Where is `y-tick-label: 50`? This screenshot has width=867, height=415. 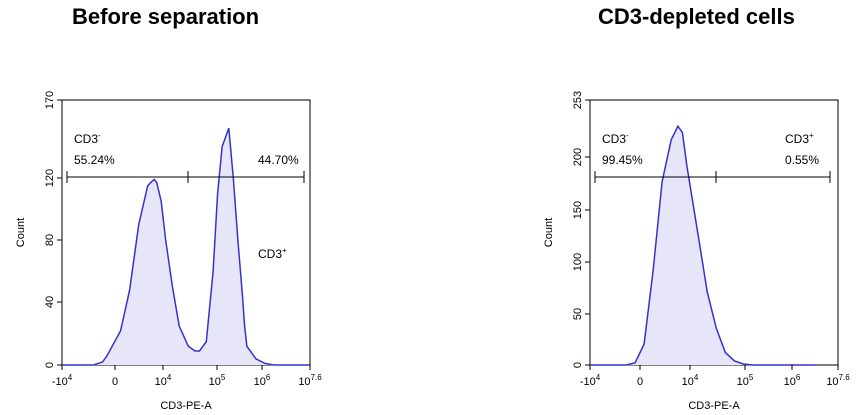 y-tick-label: 50 is located at coordinates (578, 314).